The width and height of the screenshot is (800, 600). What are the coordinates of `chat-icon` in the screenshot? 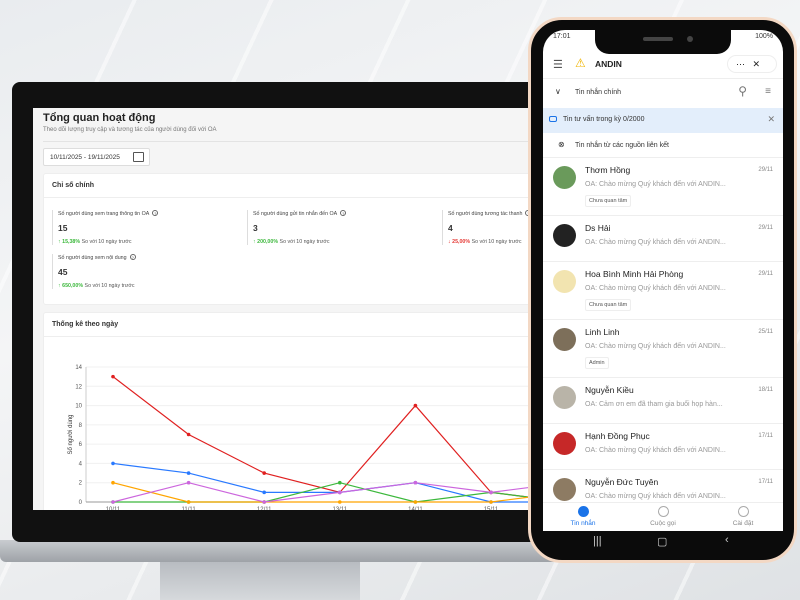 It's located at (553, 119).